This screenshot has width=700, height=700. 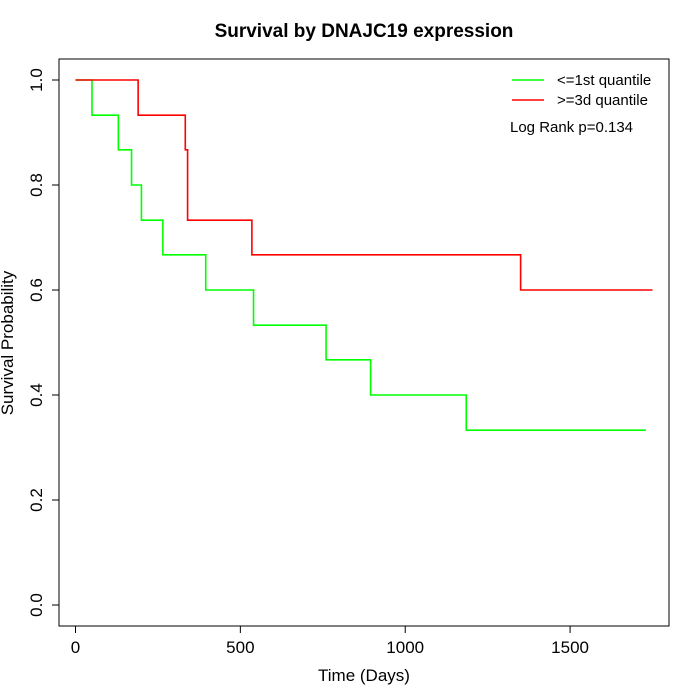 What do you see at coordinates (604, 80) in the screenshot?
I see `legend-label: <=1st quantile` at bounding box center [604, 80].